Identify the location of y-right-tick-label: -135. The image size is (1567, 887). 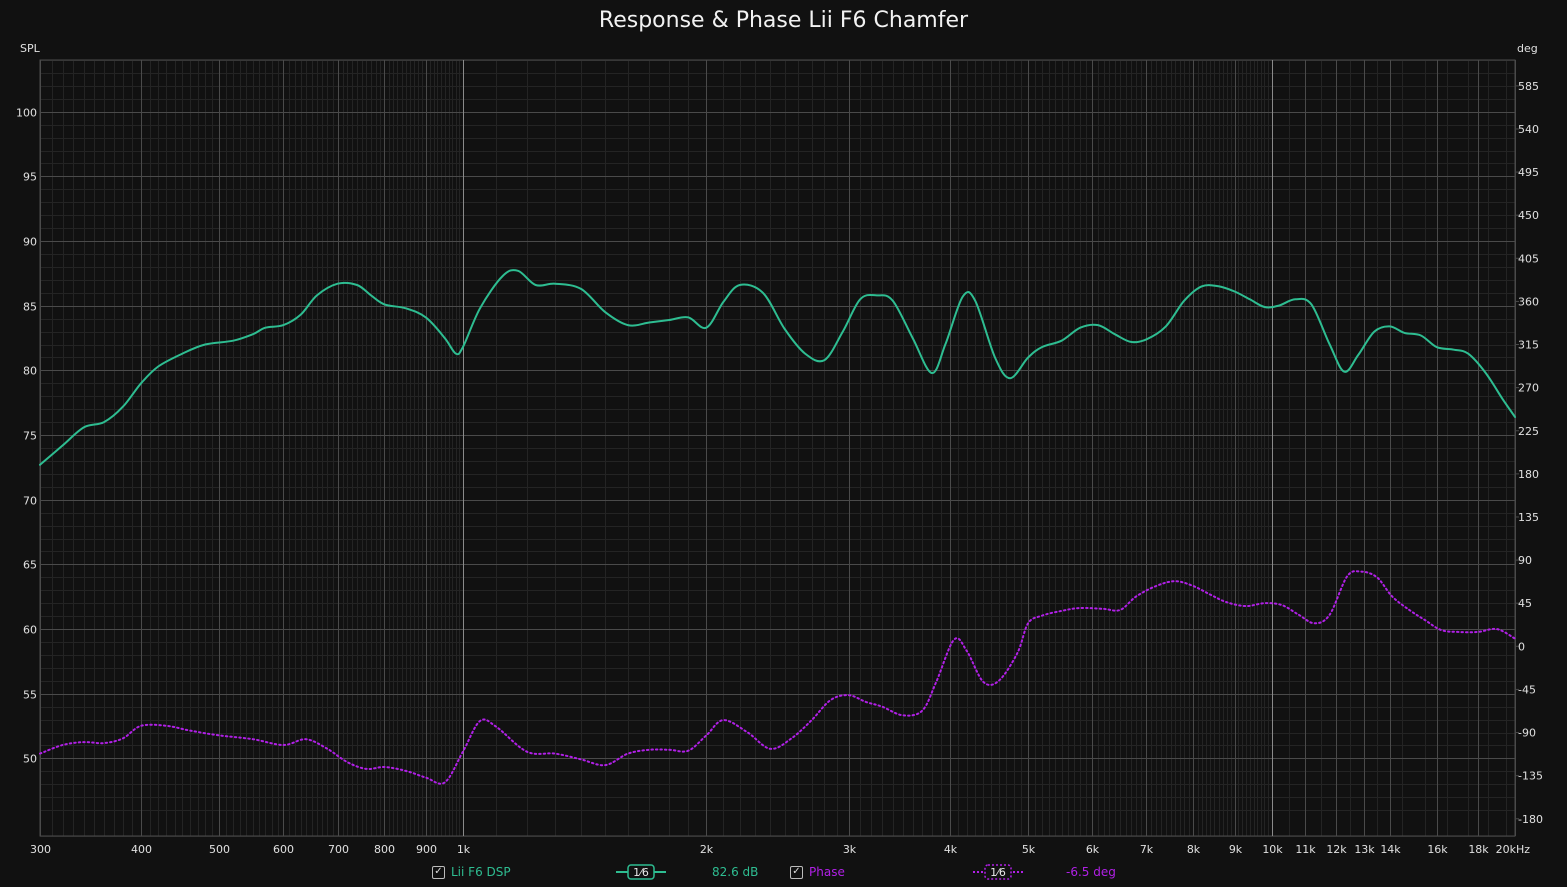
(1530, 776).